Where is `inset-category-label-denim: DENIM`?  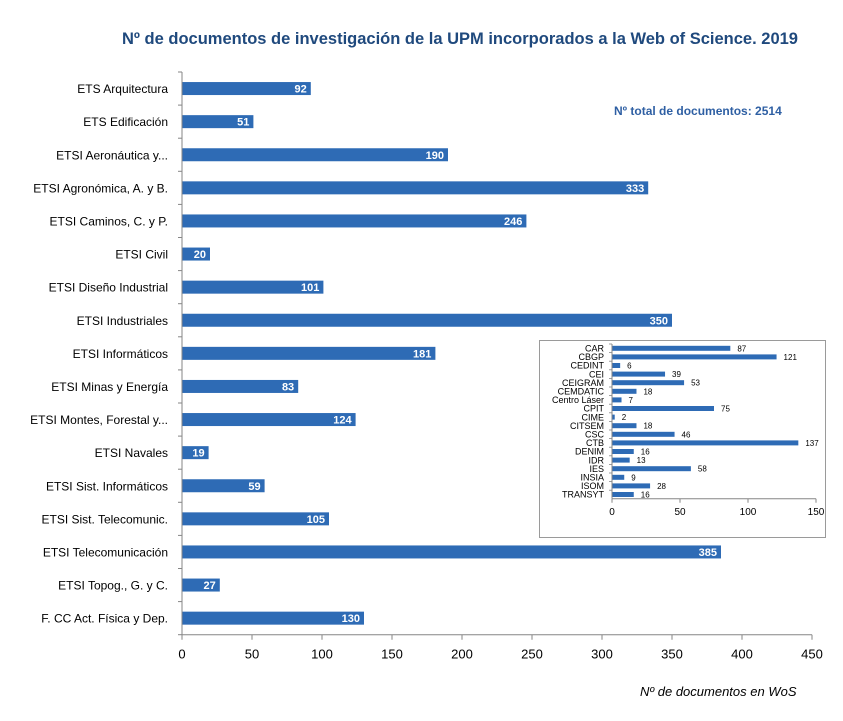 inset-category-label-denim: DENIM is located at coordinates (589, 452).